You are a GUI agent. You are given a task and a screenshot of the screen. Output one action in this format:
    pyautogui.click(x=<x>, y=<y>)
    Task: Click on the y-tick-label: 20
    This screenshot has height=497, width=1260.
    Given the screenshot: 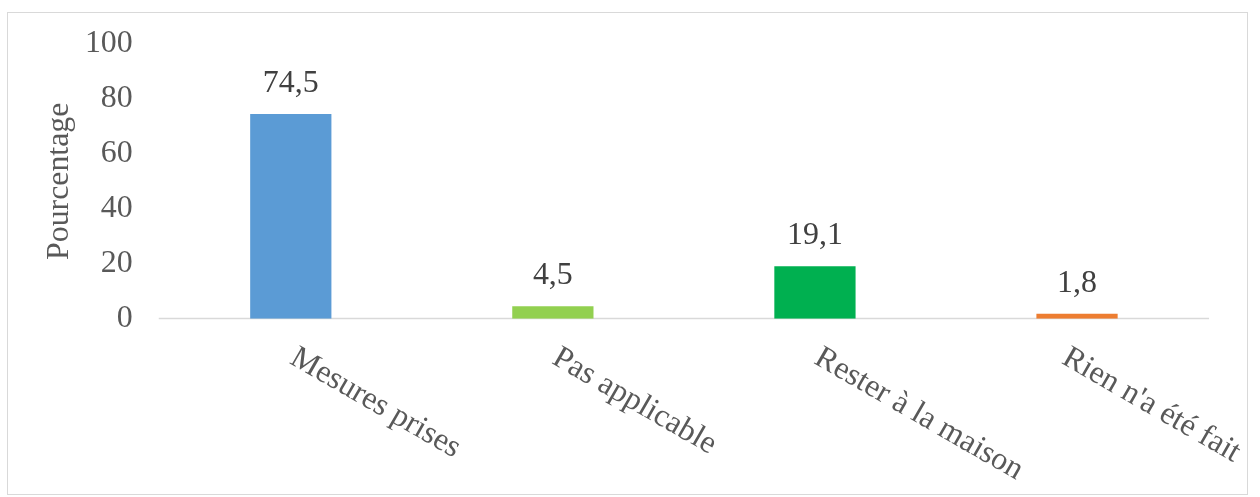 What is the action you would take?
    pyautogui.click(x=116, y=262)
    